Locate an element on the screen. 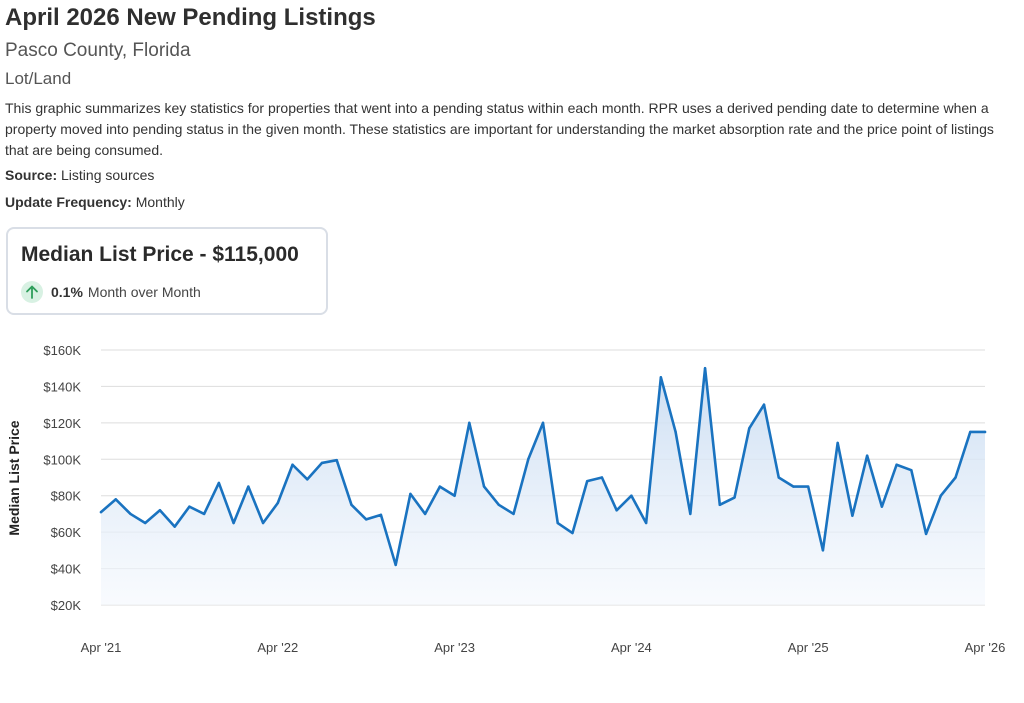  y-tick-label: $160K is located at coordinates (62, 350).